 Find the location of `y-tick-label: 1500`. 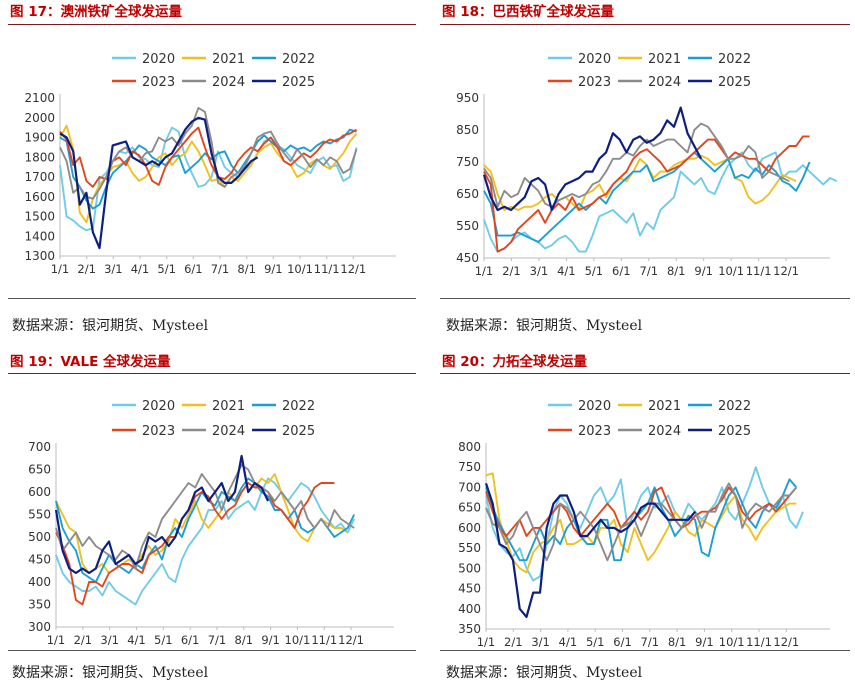

y-tick-label: 1500 is located at coordinates (39, 217).